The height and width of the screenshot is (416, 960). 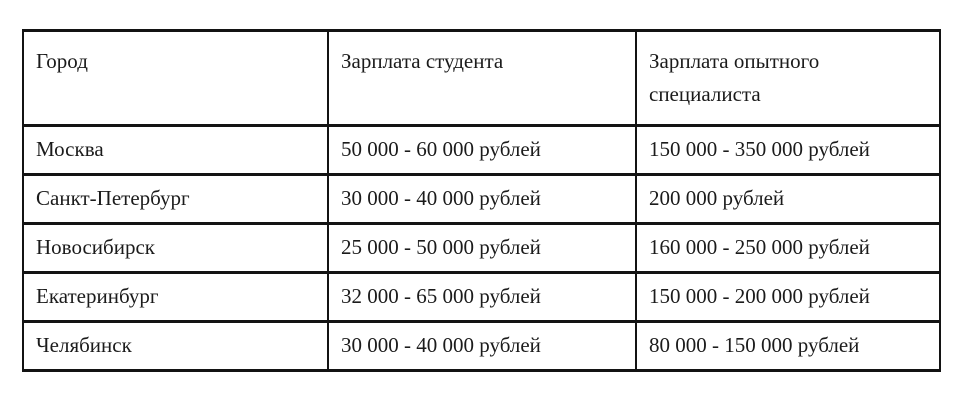 I want to click on cell-student-salary: 32 000 - 65 000 рублей, so click(x=482, y=297).